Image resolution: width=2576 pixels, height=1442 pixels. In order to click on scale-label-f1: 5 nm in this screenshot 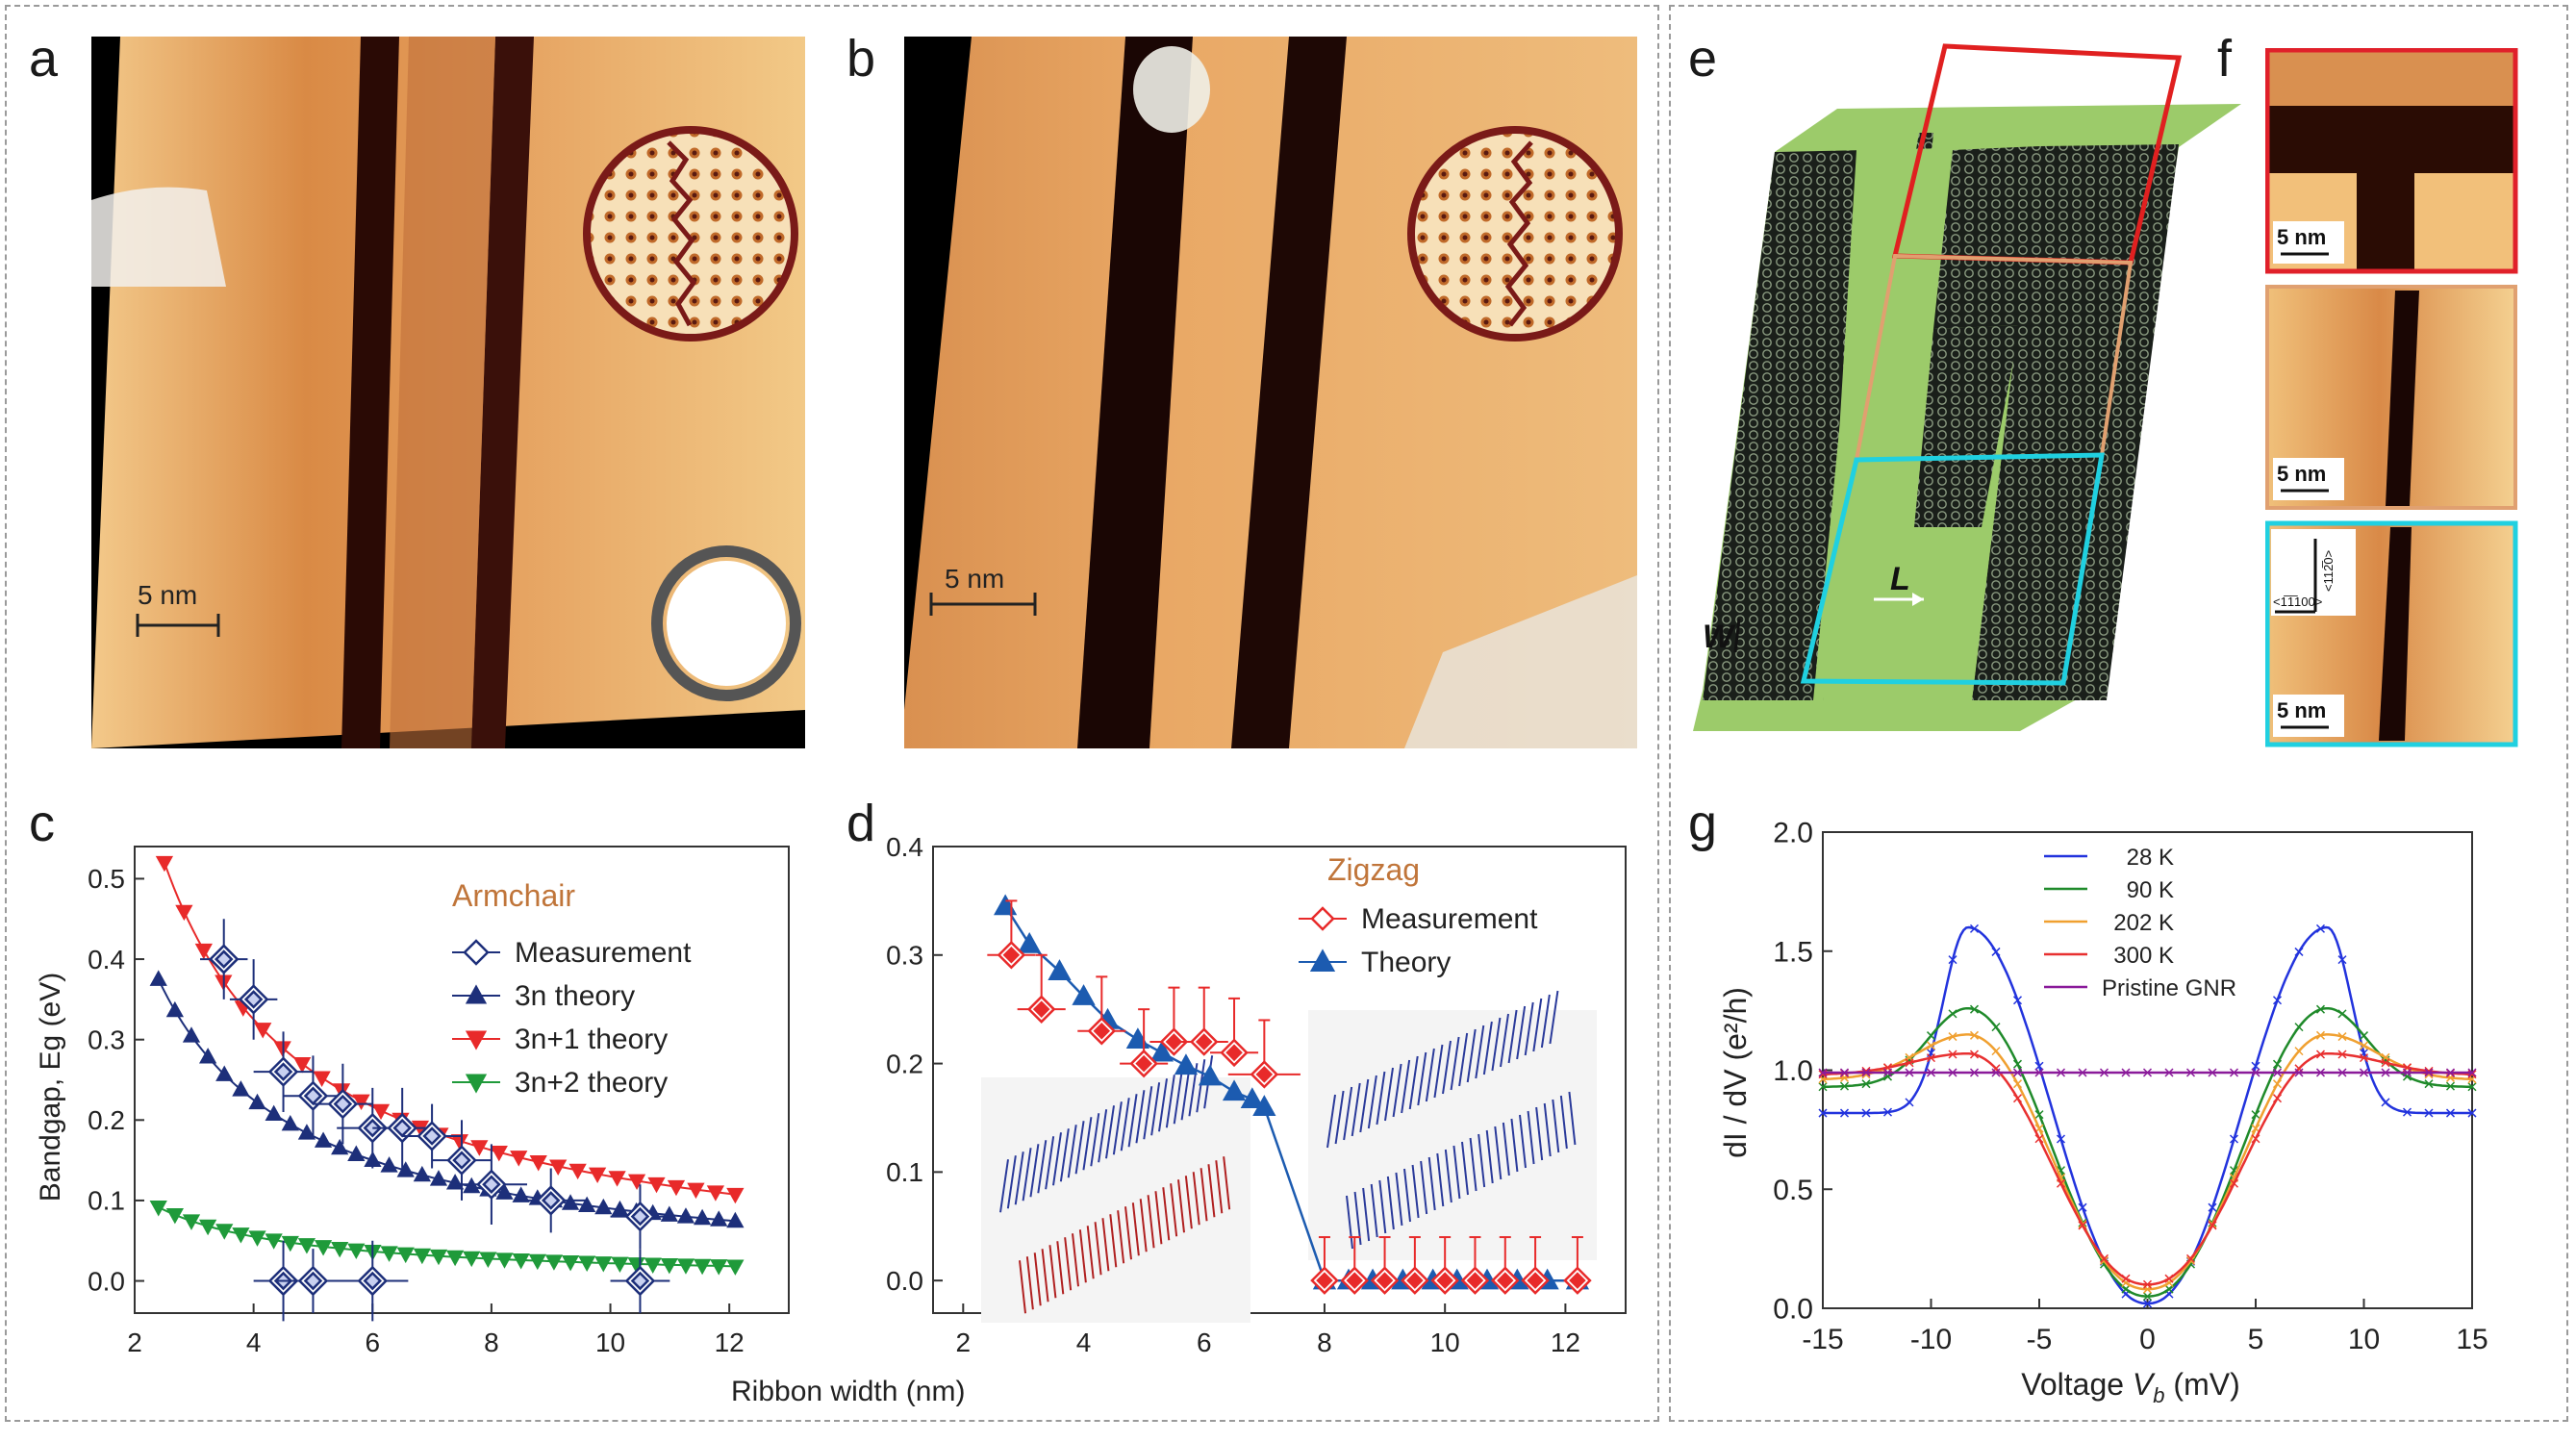, I will do `click(2302, 237)`.